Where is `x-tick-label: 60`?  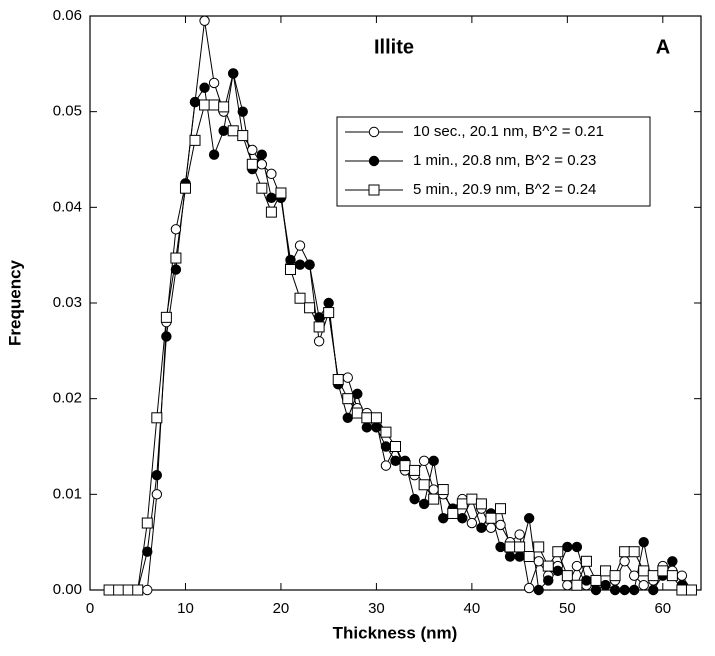
x-tick-label: 60 is located at coordinates (662, 608).